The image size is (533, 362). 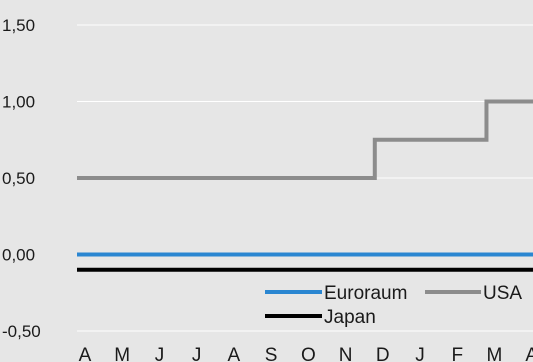 I want to click on y-tick-label: 0,50, so click(x=18, y=178).